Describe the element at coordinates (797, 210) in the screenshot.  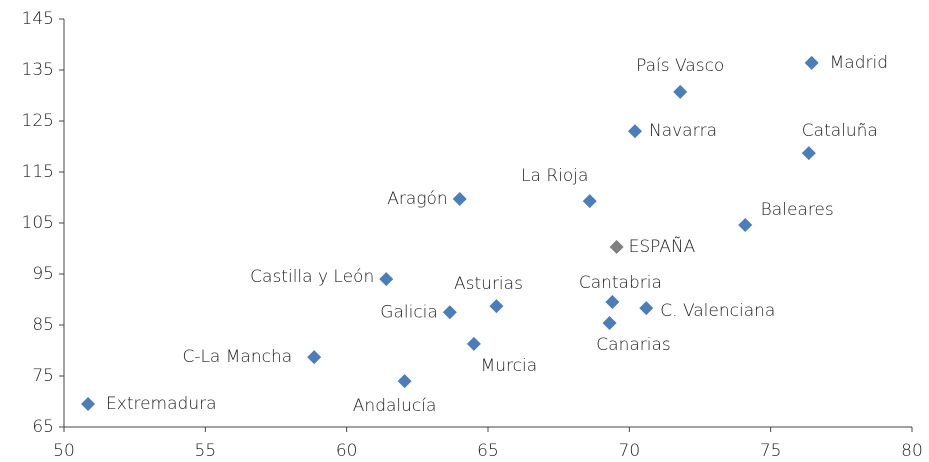
I see `point-label: Baleares` at that location.